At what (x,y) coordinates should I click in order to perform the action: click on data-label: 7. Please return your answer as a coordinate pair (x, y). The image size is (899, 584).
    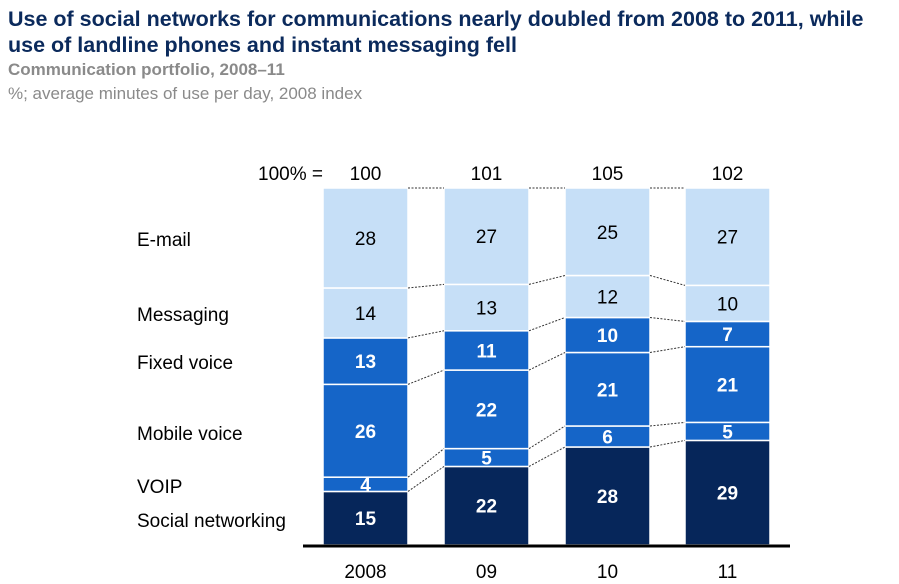
    Looking at the image, I should click on (727, 335).